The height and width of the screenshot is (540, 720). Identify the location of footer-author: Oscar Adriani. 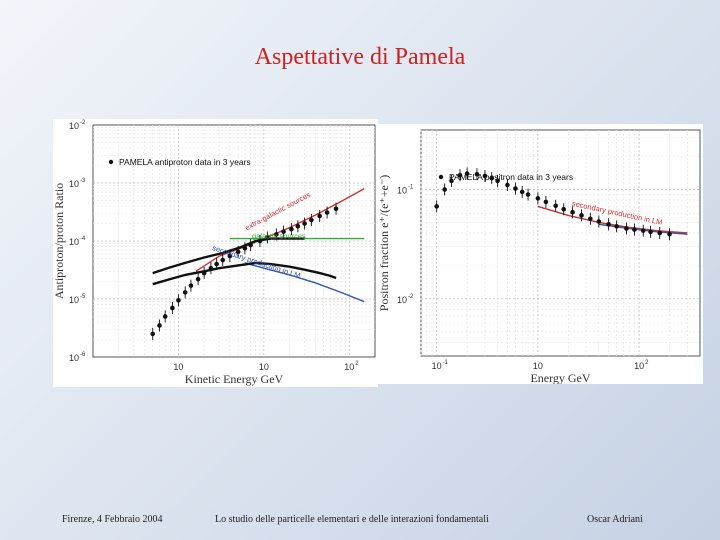
(615, 519).